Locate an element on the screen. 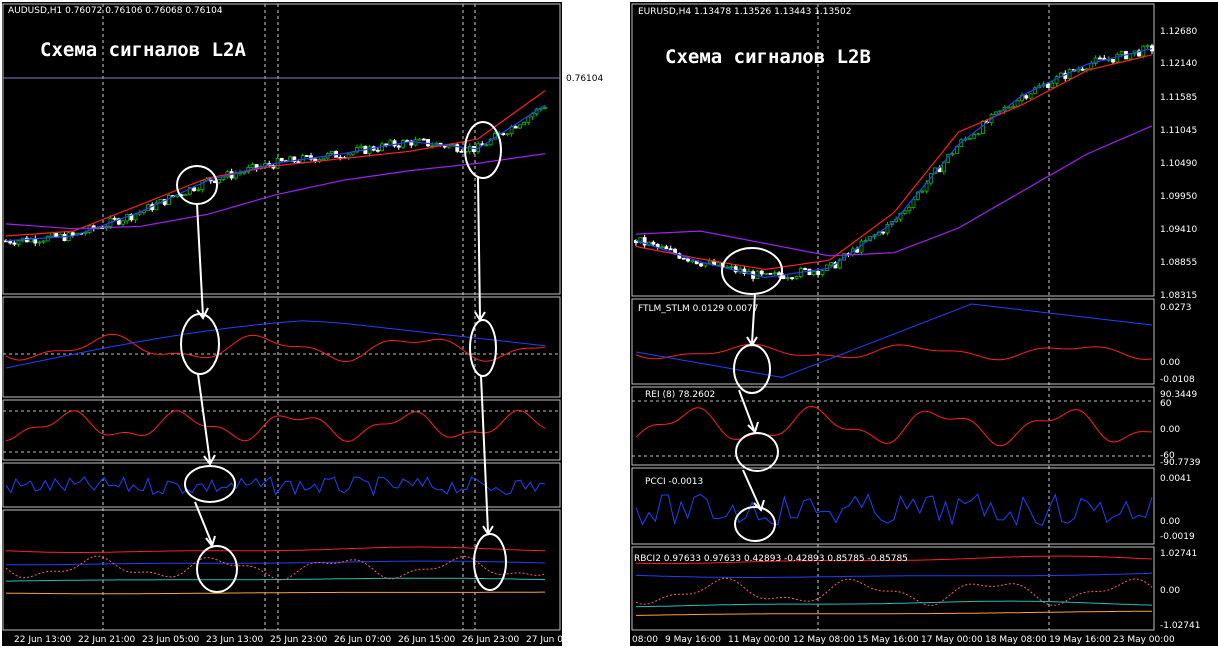  right-ind2-red is located at coordinates (894, 426).